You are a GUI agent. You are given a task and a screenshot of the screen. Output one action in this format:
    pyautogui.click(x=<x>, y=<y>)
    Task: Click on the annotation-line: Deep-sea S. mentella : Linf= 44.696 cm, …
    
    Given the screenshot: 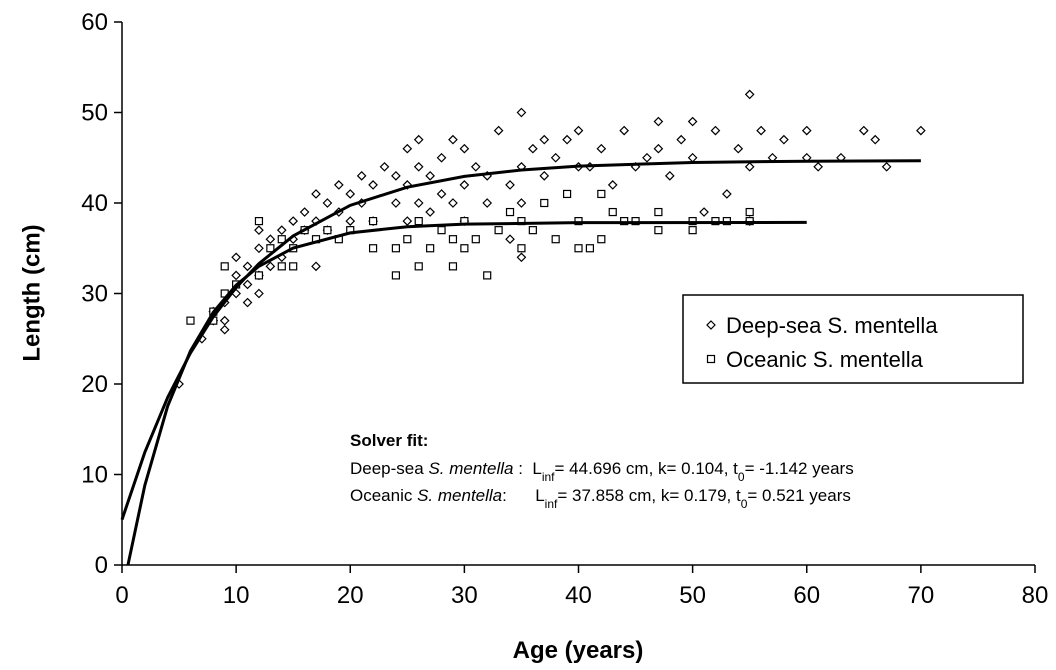 What is the action you would take?
    pyautogui.click(x=602, y=471)
    